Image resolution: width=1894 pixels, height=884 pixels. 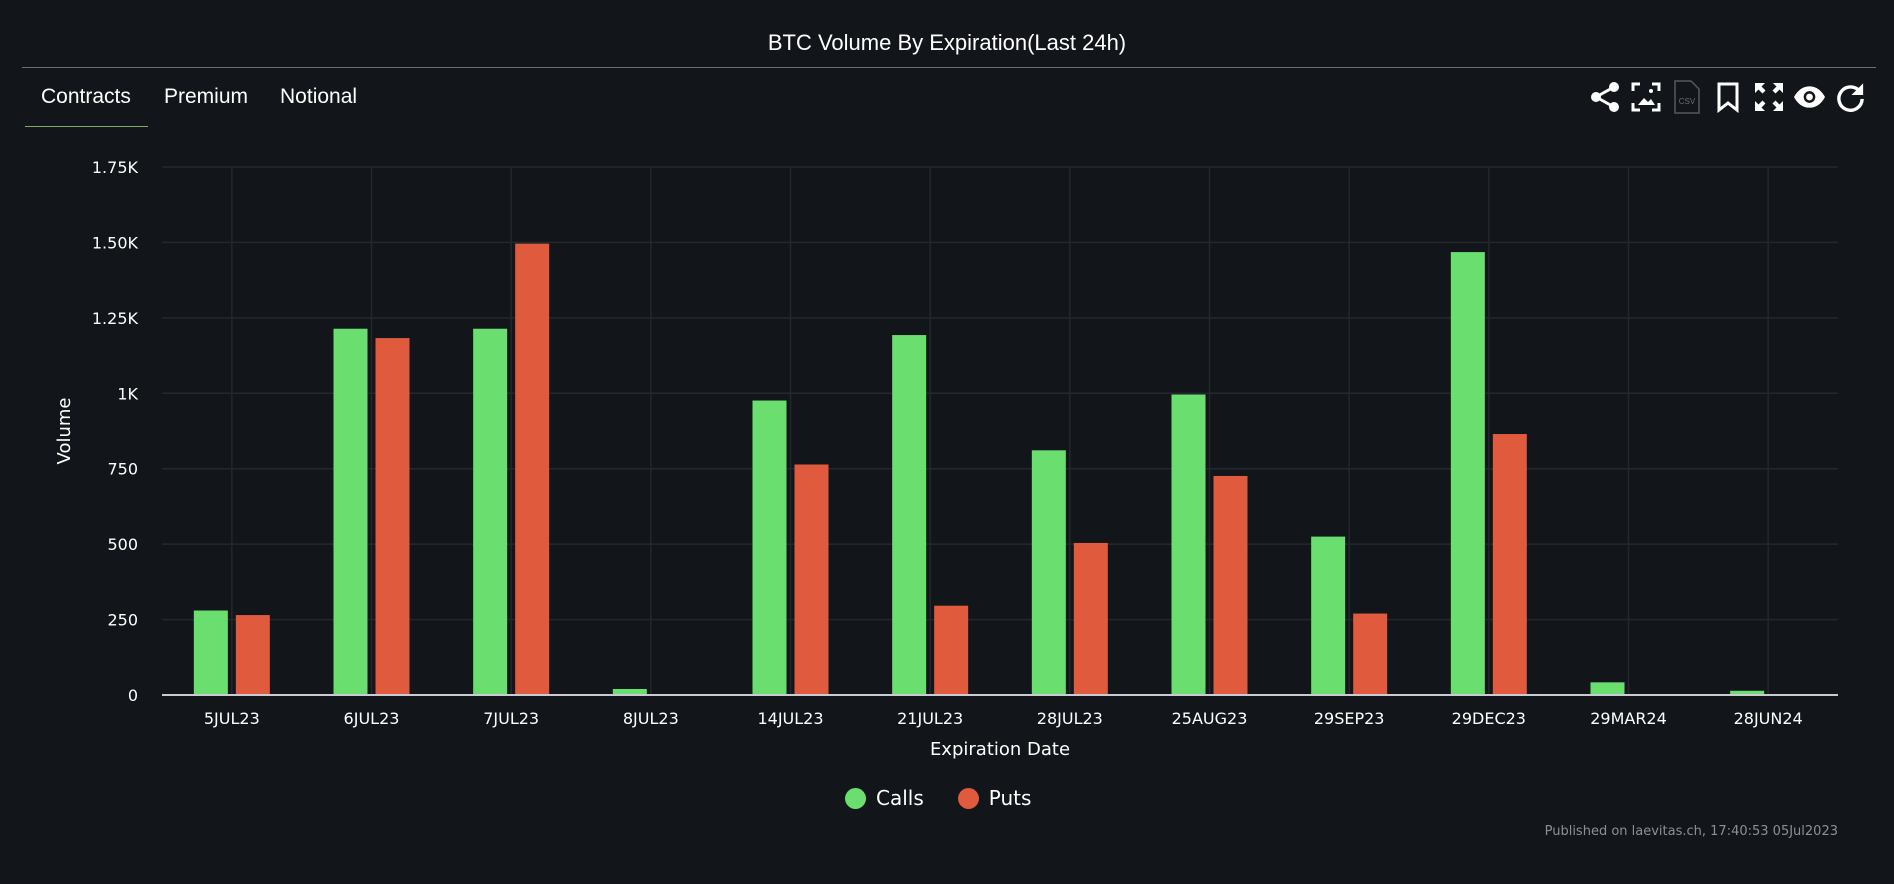 What do you see at coordinates (511, 718) in the screenshot?
I see `x-tick-label: 7JUL23` at bounding box center [511, 718].